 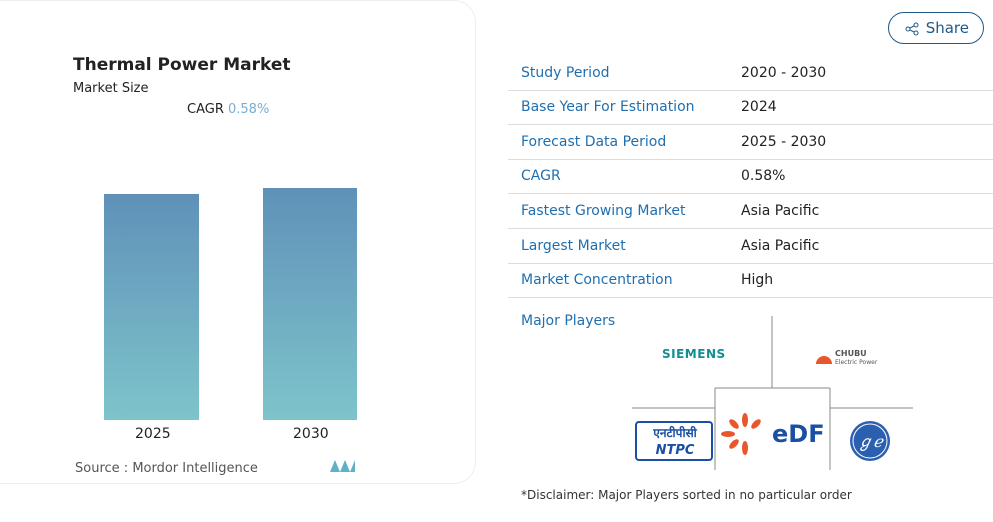 I want to click on row-label: Largest Market, so click(x=573, y=246).